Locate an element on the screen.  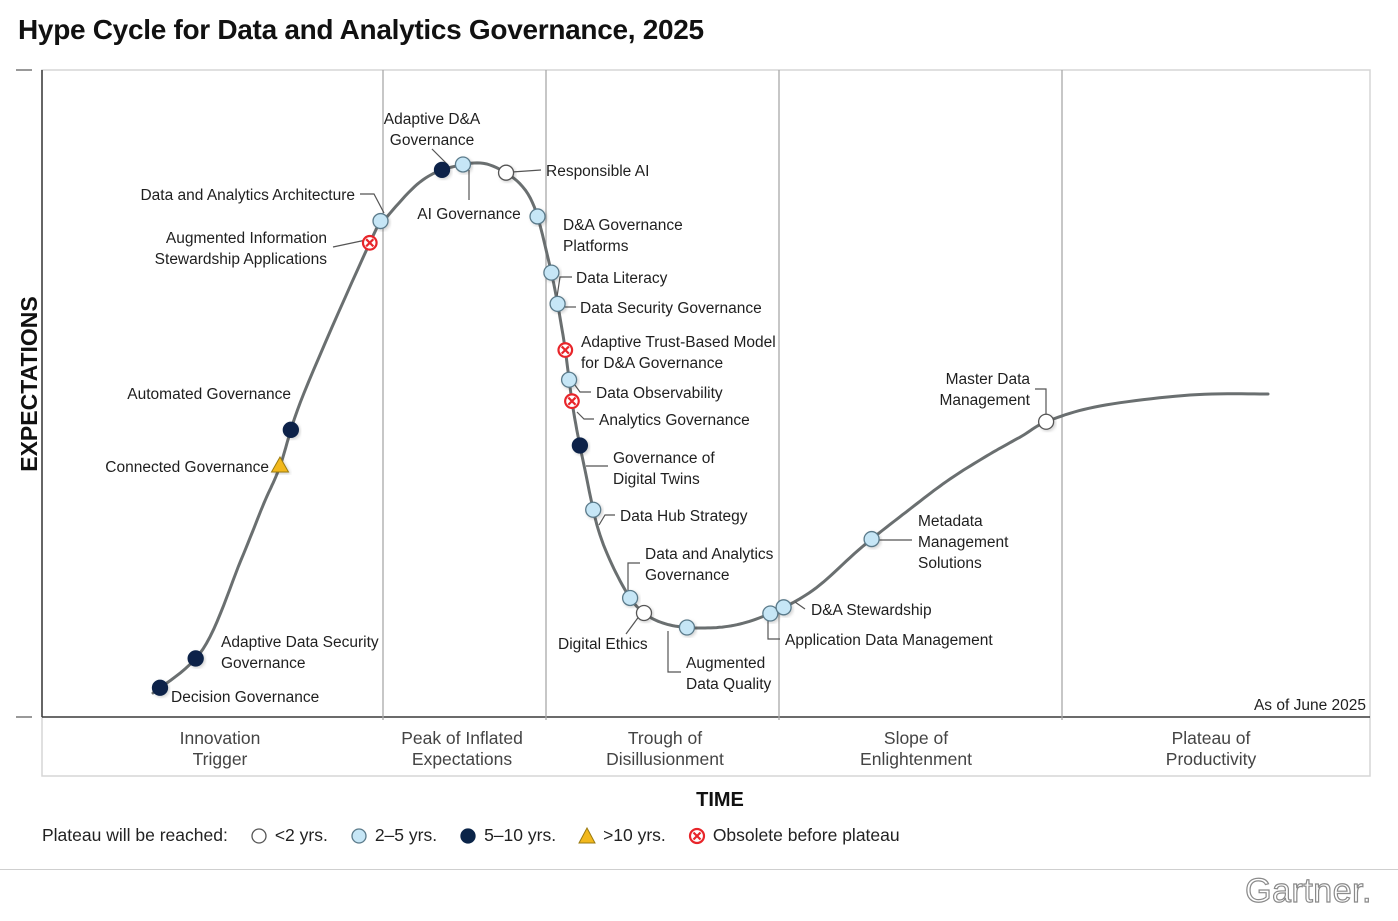
marker-connected-governance is located at coordinates (280, 464).